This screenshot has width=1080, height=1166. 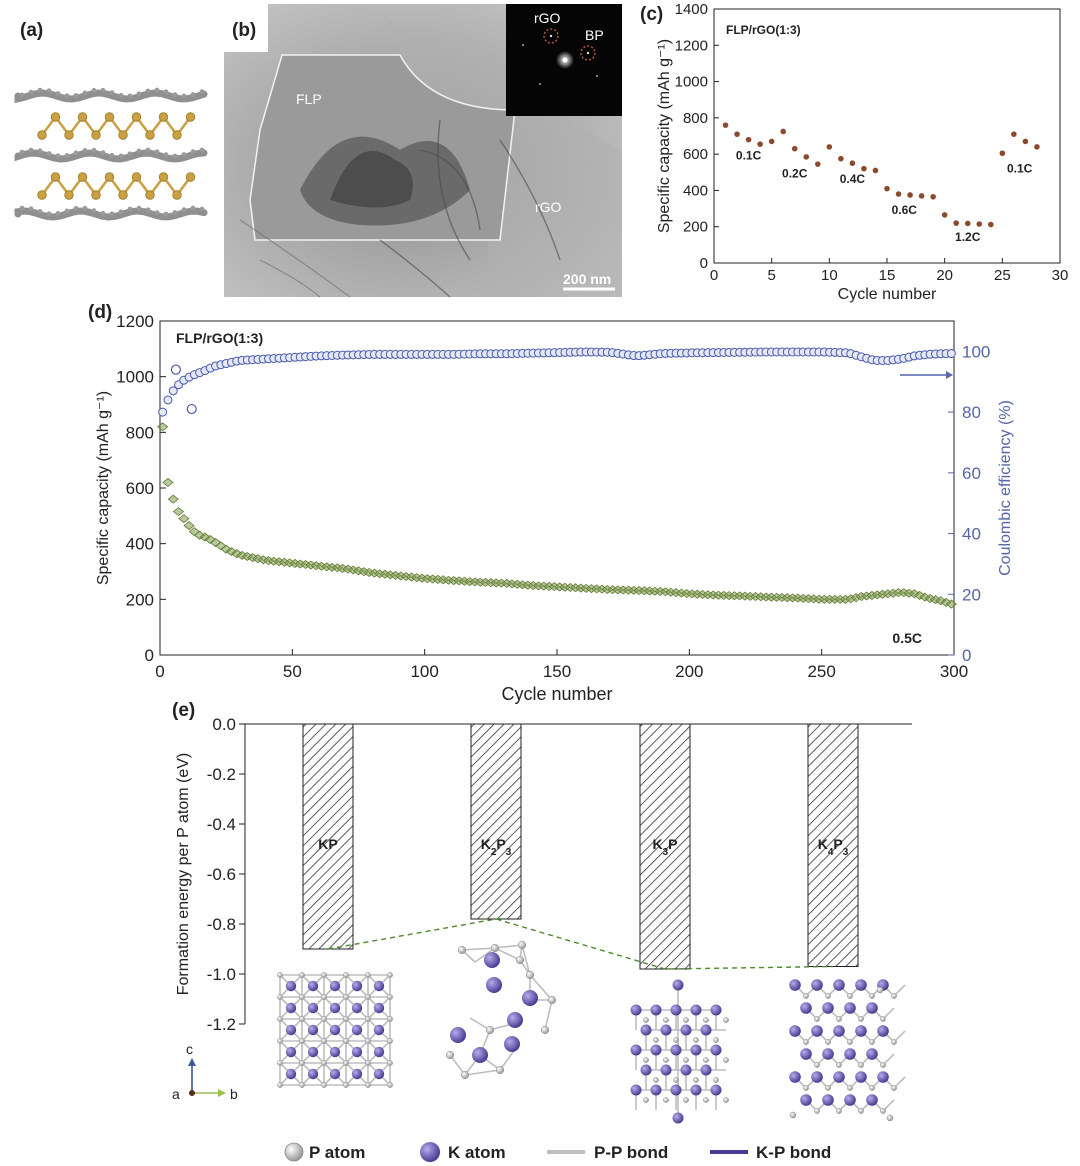 I want to click on rgo-label: rGO, so click(x=548, y=207).